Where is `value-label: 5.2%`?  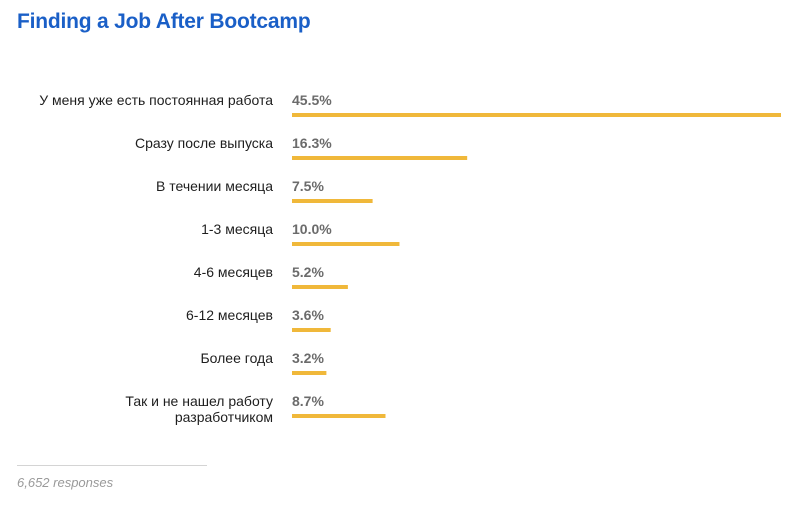 value-label: 5.2% is located at coordinates (308, 272).